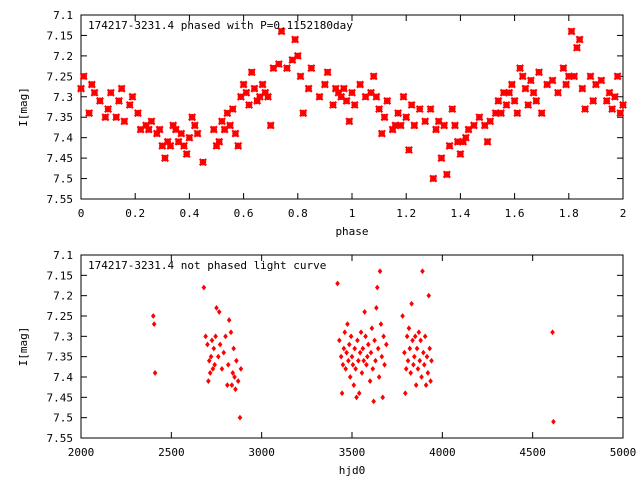 This screenshot has width=640, height=485. I want to click on x-tick-label: 0.4, so click(189, 213).